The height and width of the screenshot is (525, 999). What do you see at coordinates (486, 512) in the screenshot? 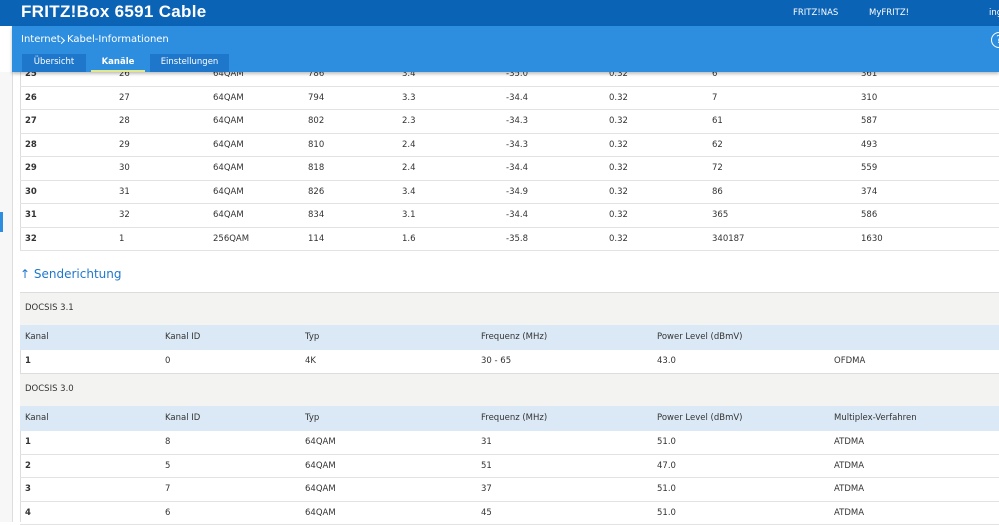
I see `table-cell: 45` at bounding box center [486, 512].